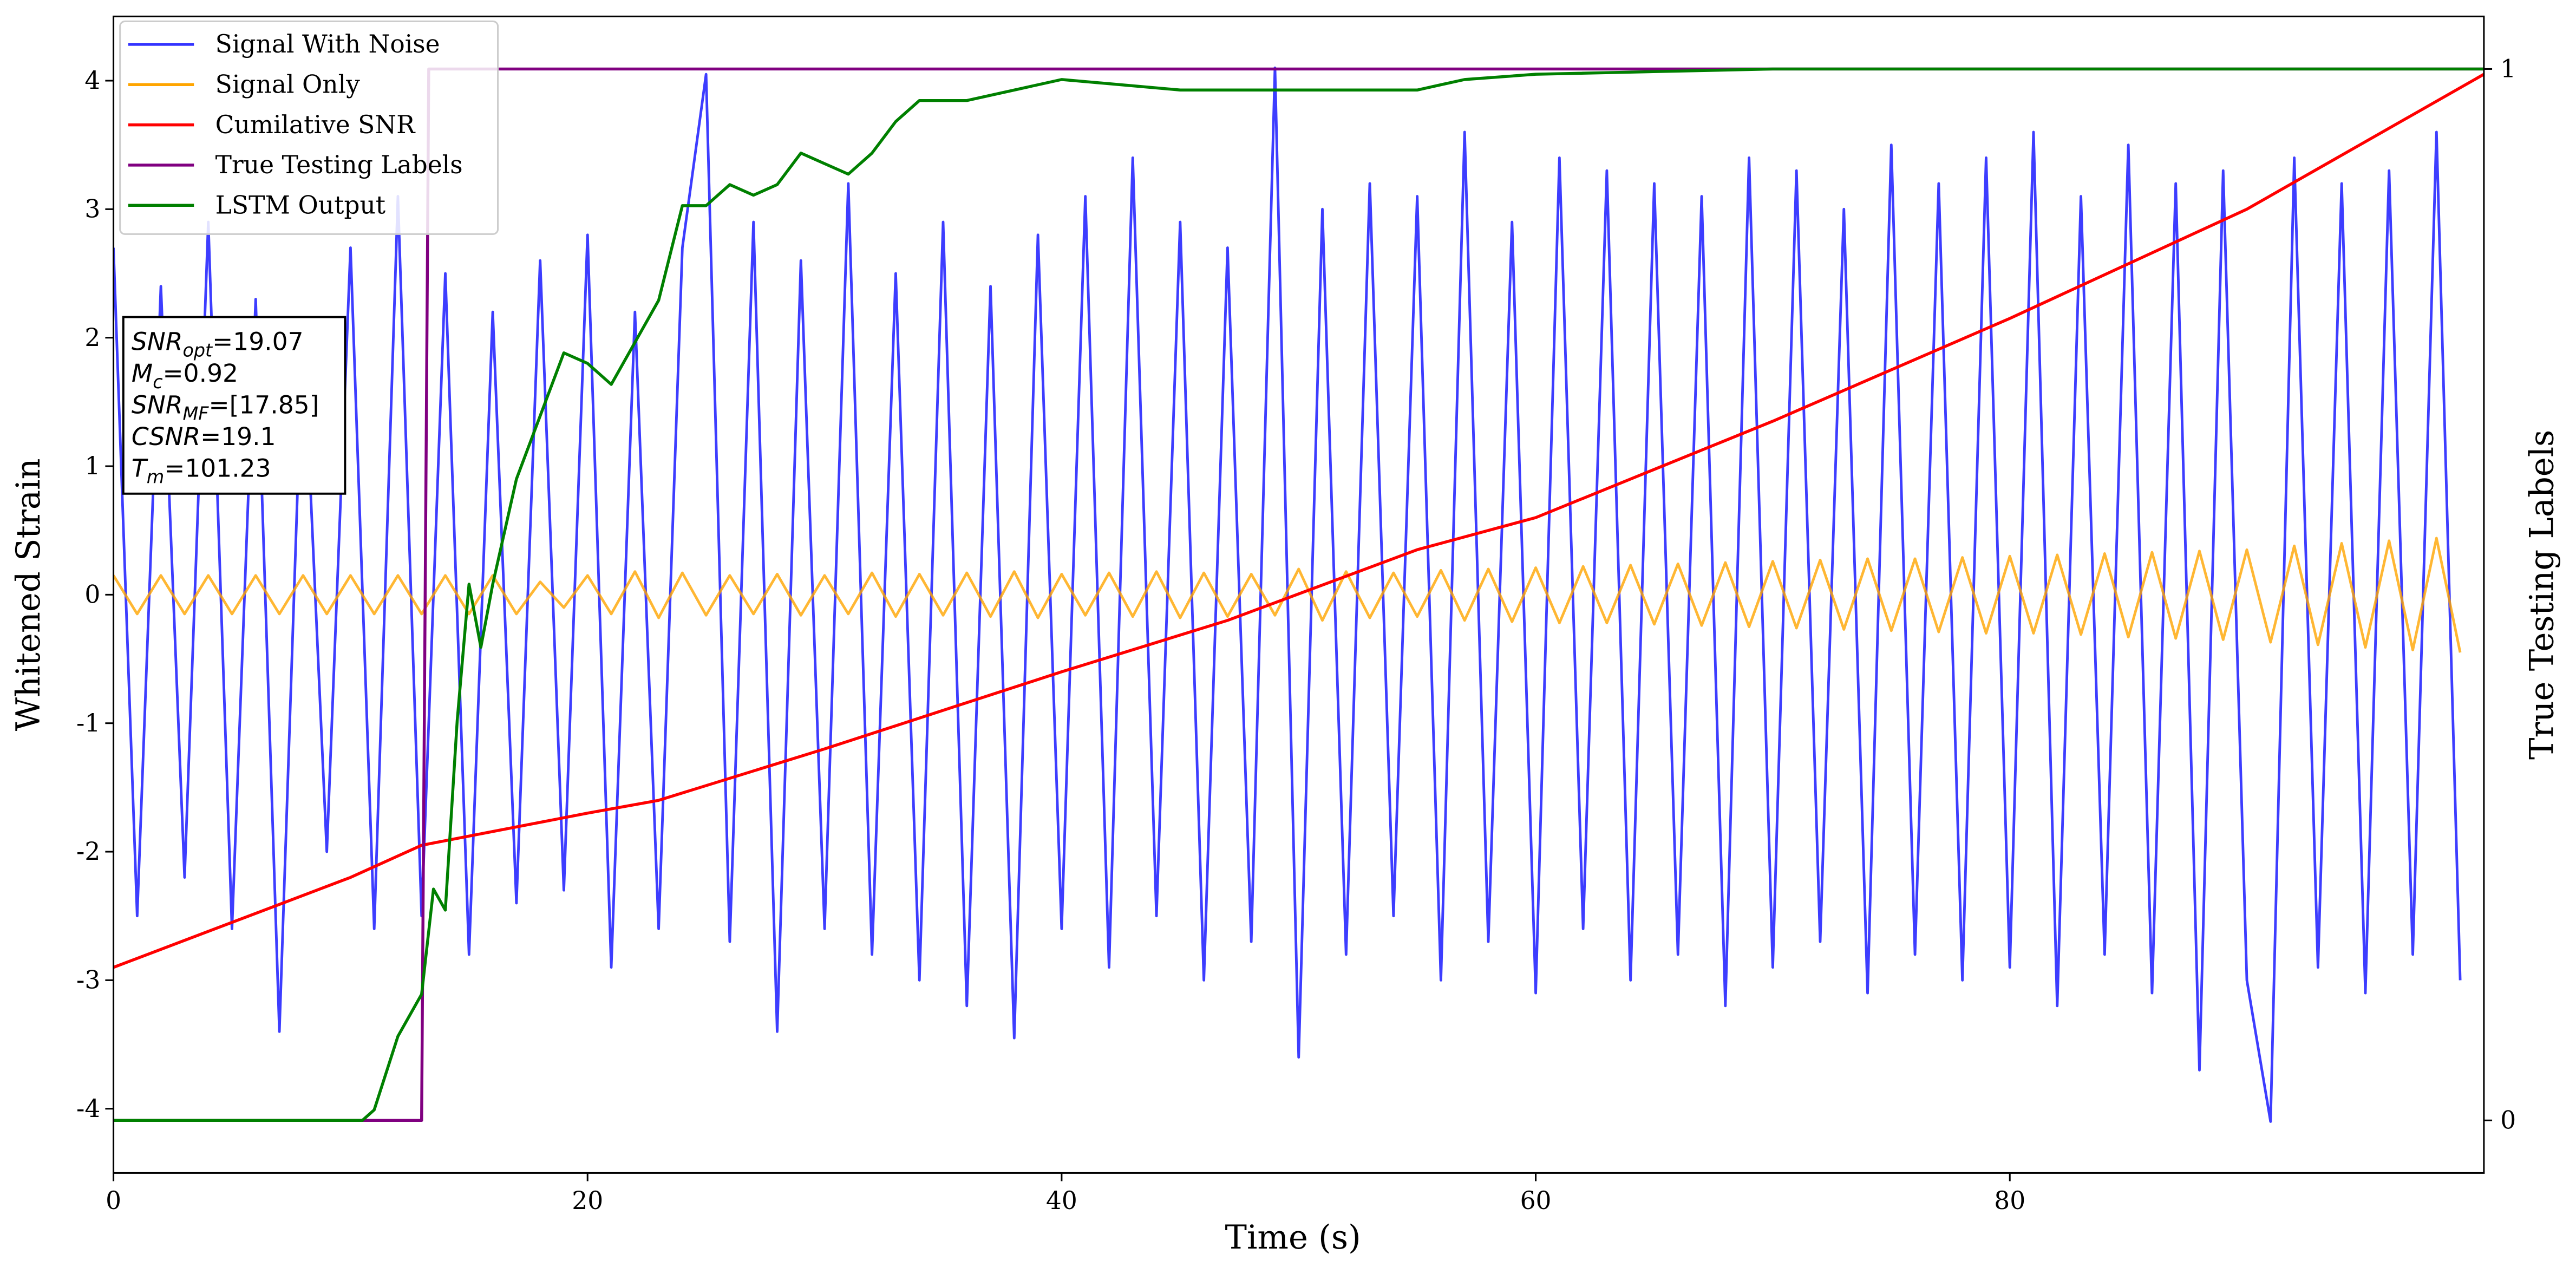  I want to click on annotation-subscript: opt, so click(198, 350).